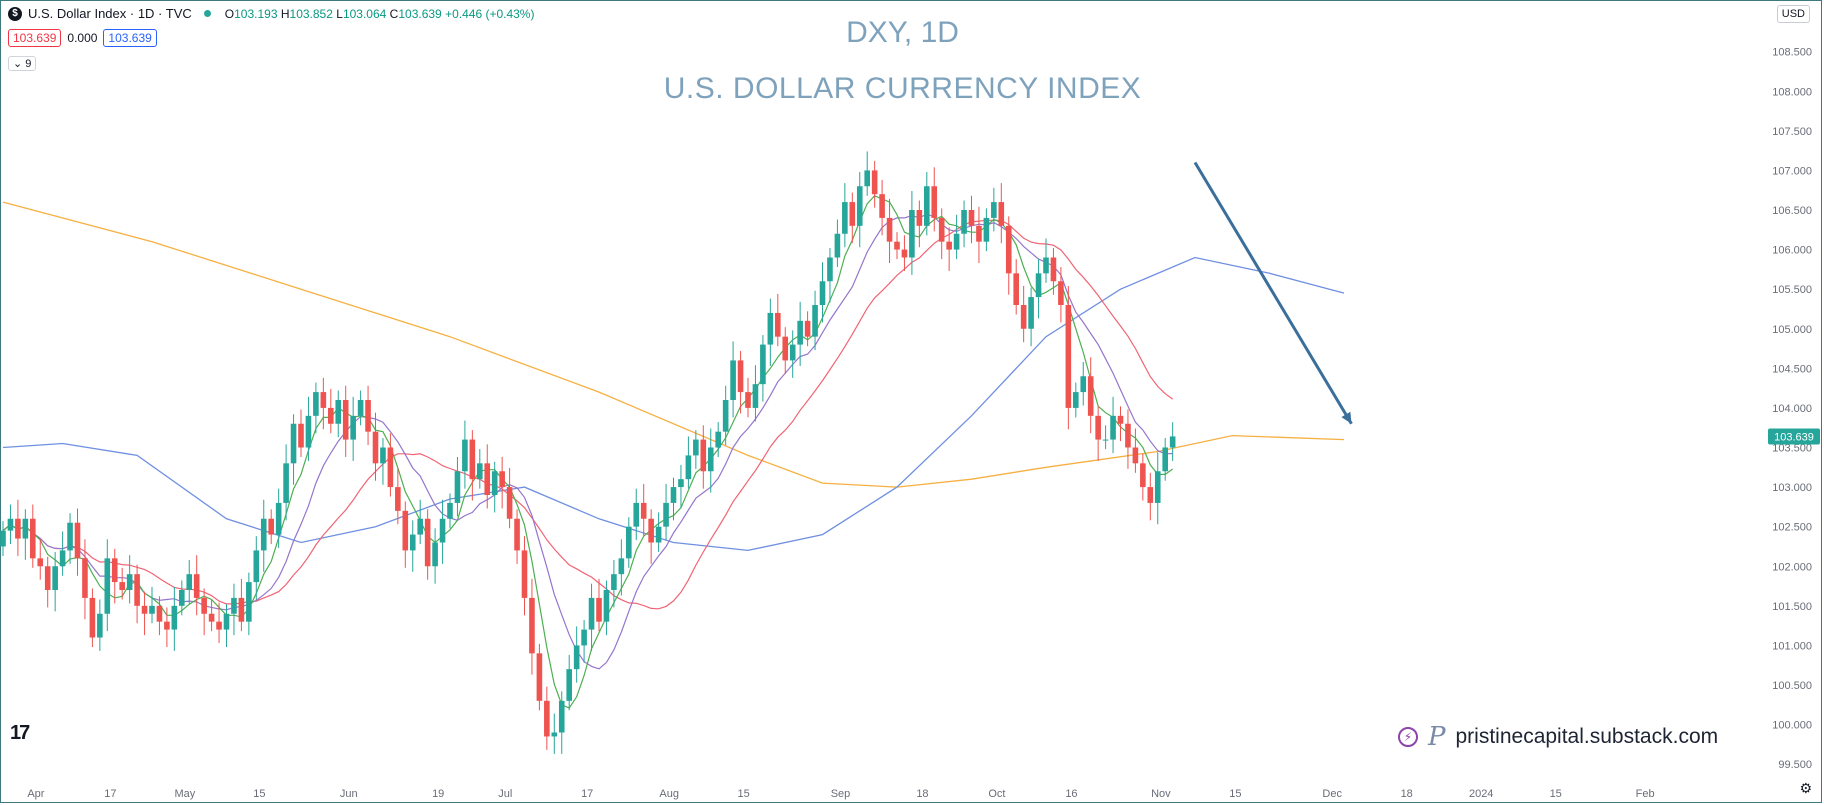 This screenshot has width=1824, height=805. Describe the element at coordinates (35, 38) in the screenshot. I see `sell-price: 103.639` at that location.